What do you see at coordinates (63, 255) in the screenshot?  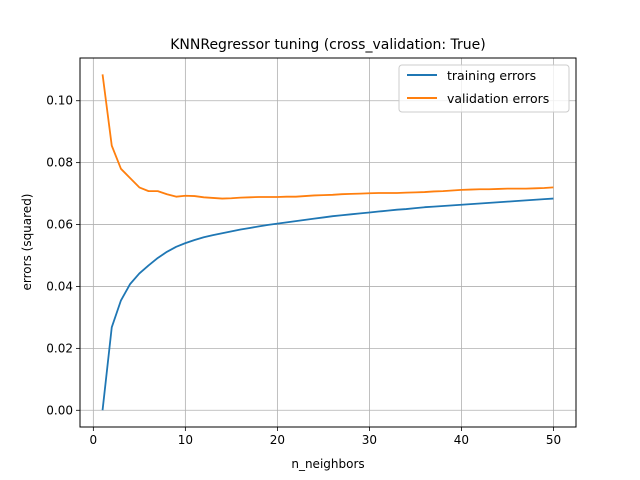 I see `y-axis-ticks: 0.00 0.02 0.04 0.06 0.08 0.10` at bounding box center [63, 255].